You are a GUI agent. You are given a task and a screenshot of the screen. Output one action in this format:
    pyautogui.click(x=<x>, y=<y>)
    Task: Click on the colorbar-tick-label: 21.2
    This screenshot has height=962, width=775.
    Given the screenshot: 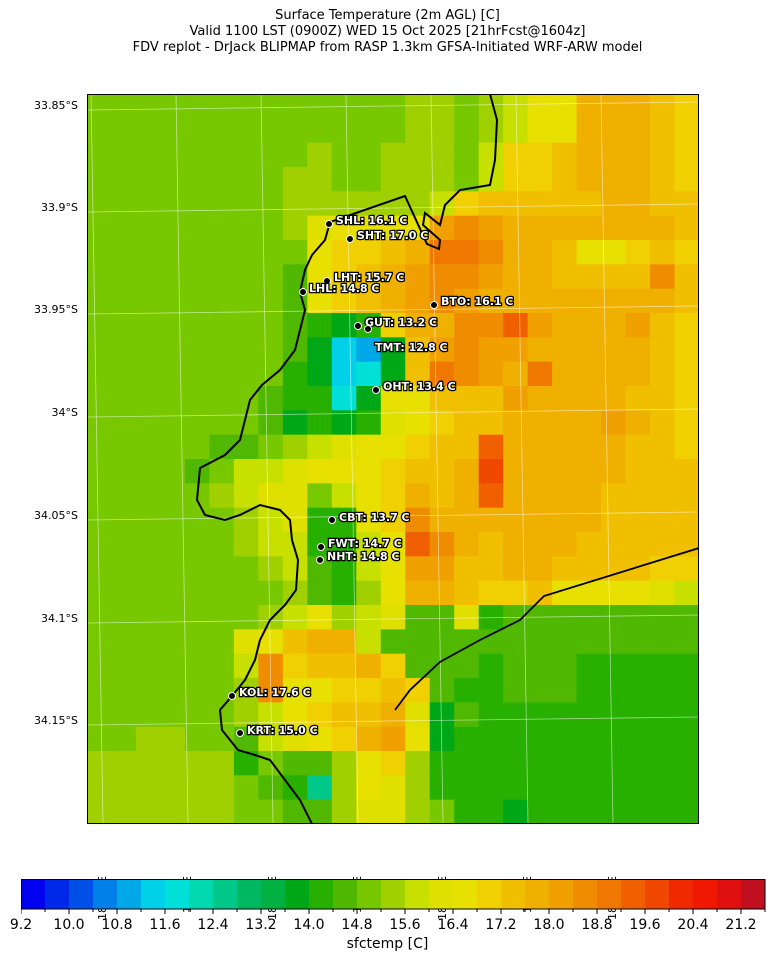 What is the action you would take?
    pyautogui.click(x=741, y=925)
    